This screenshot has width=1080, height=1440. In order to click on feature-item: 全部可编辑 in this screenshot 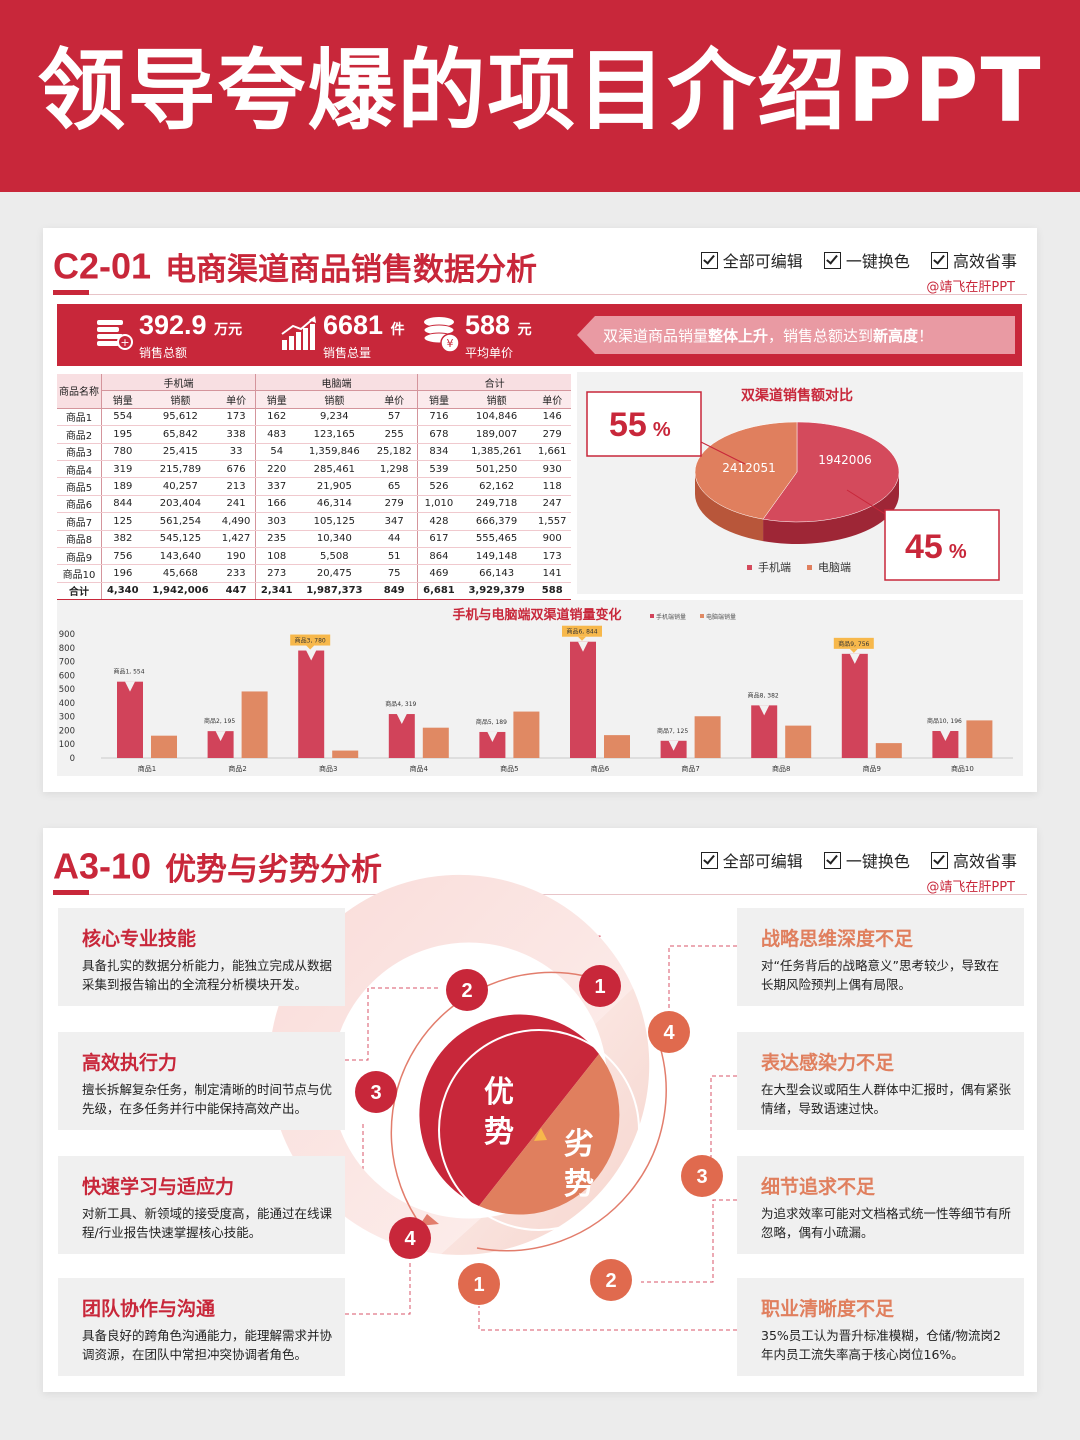, I will do `click(751, 861)`.